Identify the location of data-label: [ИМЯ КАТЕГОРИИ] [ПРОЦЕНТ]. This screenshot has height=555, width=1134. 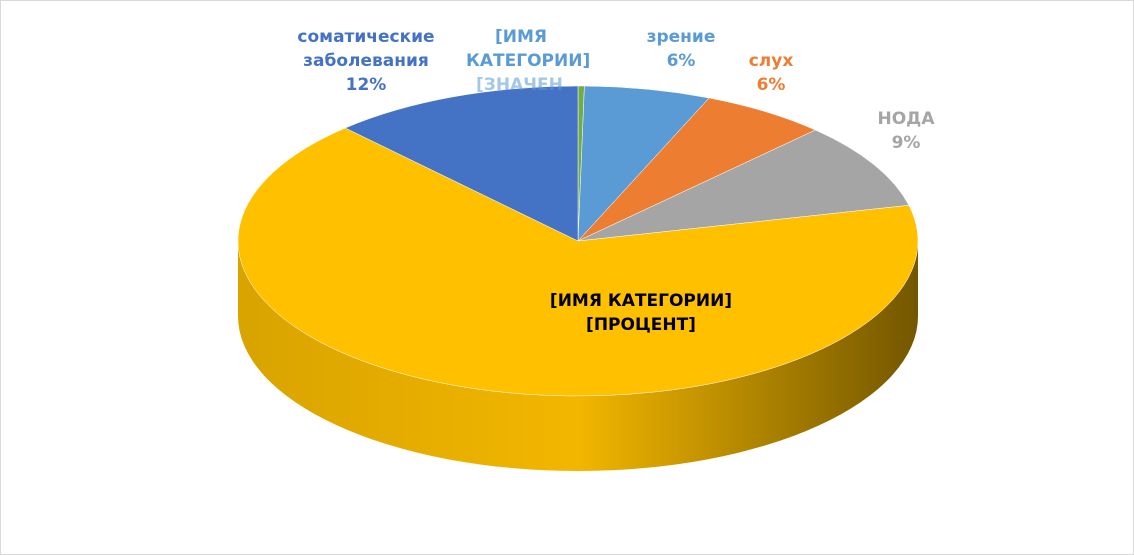
(641, 313).